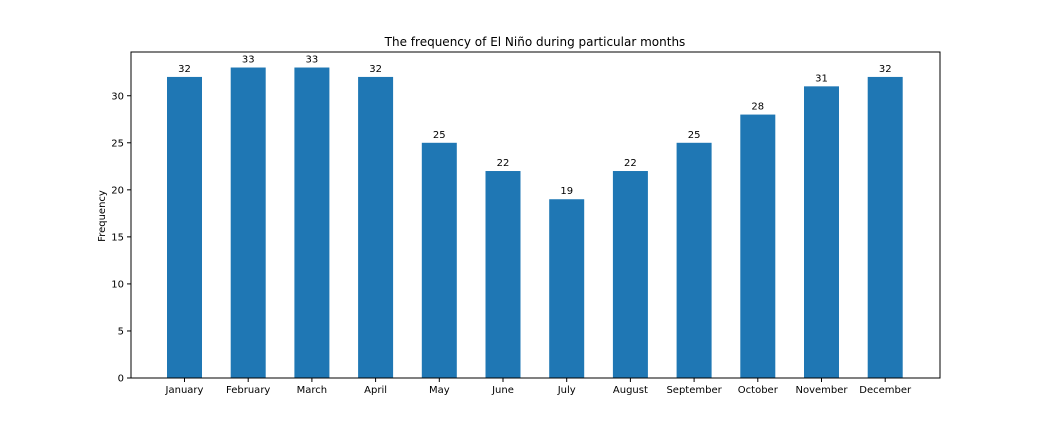  Describe the element at coordinates (758, 246) in the screenshot. I see `bar-october` at that location.